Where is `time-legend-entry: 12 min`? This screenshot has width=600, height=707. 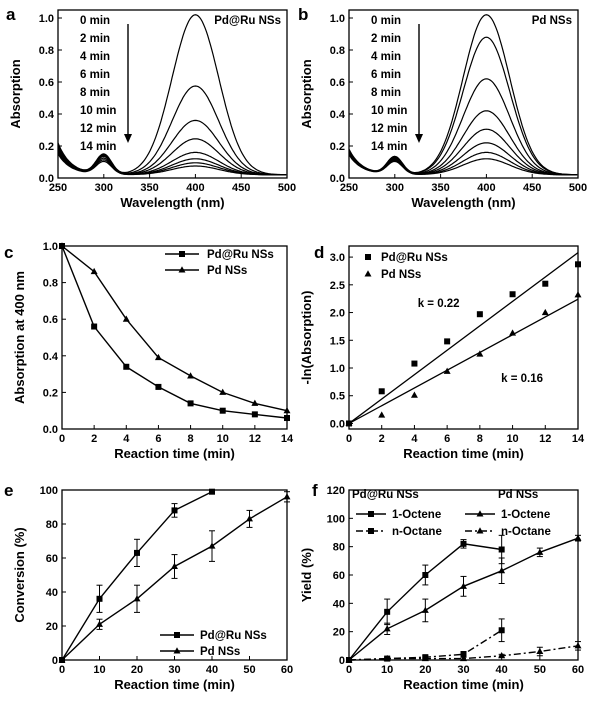
time-legend-entry: 12 min is located at coordinates (98, 129).